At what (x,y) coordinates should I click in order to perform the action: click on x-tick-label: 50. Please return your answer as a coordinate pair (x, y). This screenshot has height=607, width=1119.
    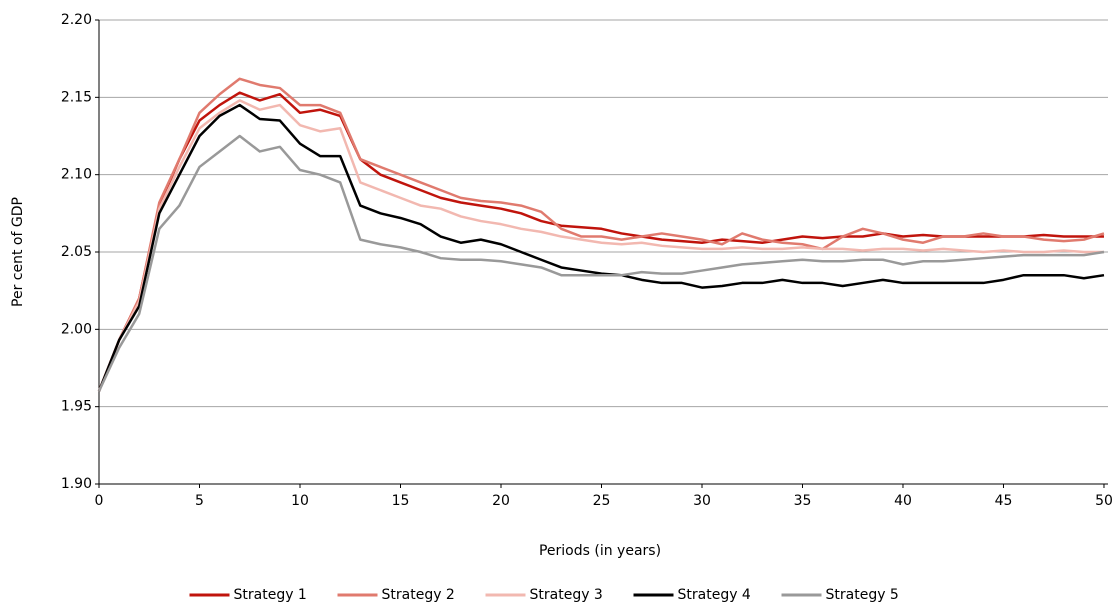
    Looking at the image, I should click on (1104, 501).